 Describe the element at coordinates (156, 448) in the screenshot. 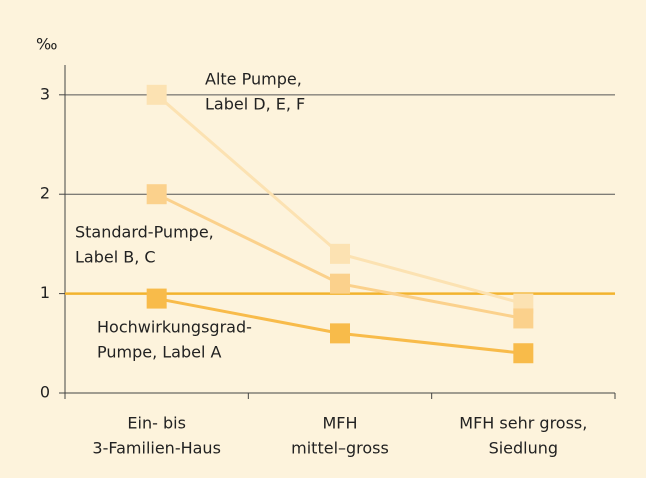

I see `x-tick-label: 3-Familien-Haus` at that location.